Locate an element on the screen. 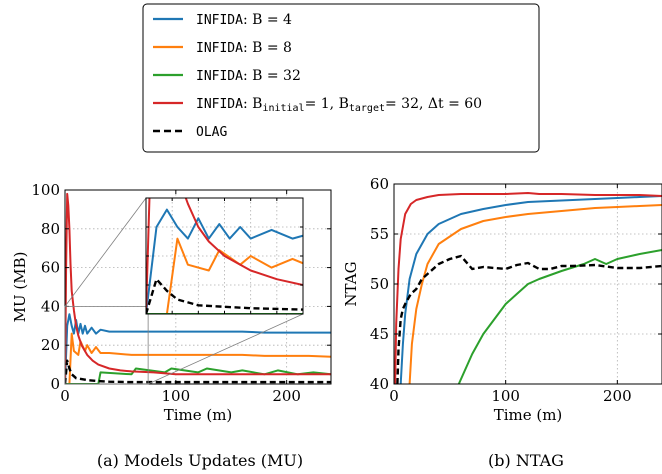 The width and height of the screenshot is (662, 474). legend-entry-0: INFIDA: B = 4 is located at coordinates (244, 20).